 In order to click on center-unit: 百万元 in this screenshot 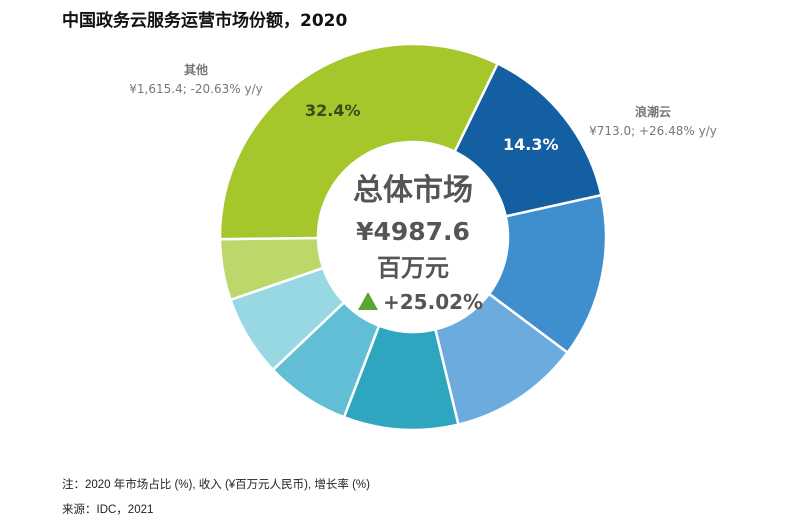, I will do `click(413, 268)`.